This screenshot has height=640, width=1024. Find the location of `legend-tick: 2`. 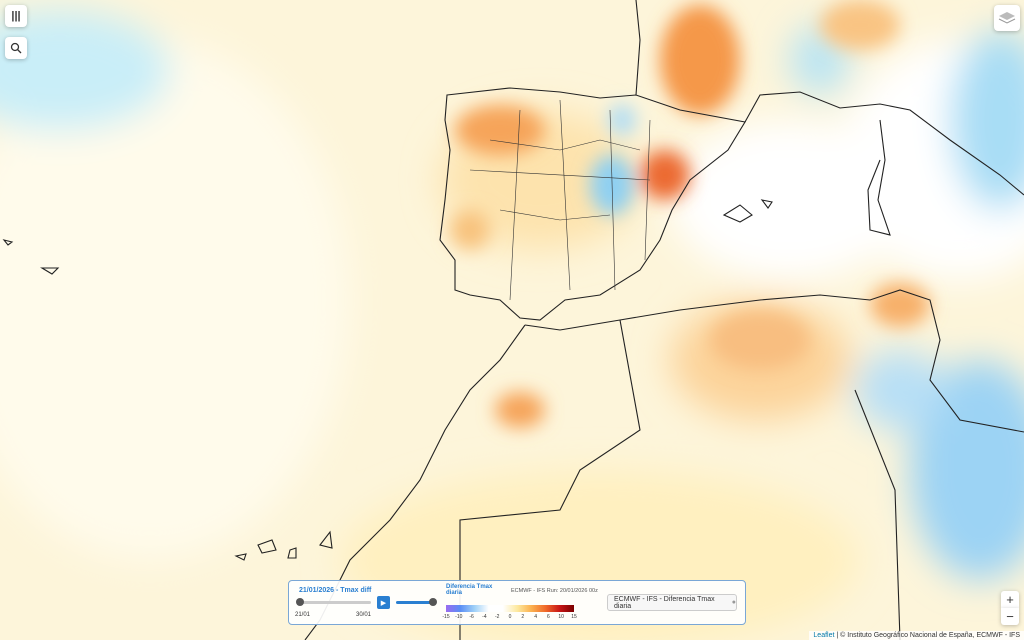

legend-tick: 2 is located at coordinates (523, 617).